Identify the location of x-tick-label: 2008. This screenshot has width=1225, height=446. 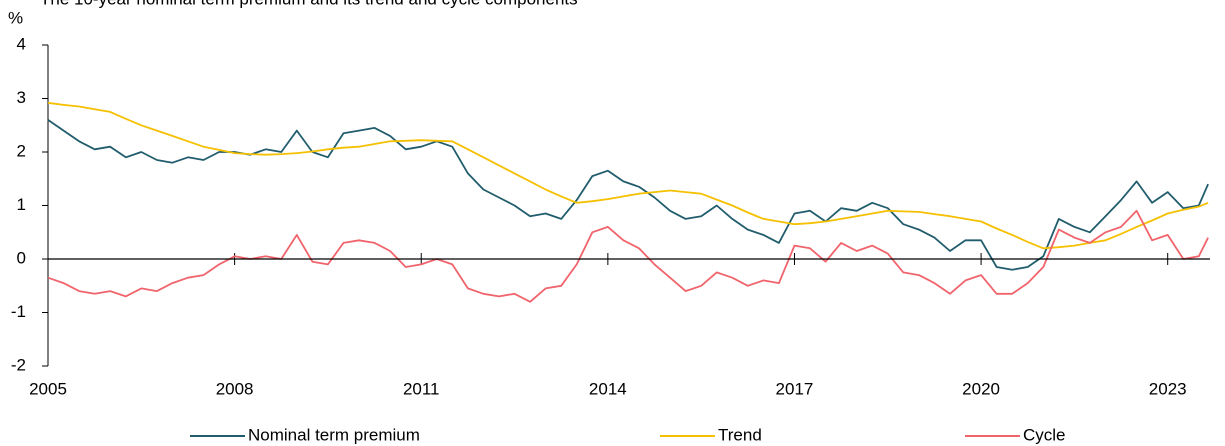
(235, 388).